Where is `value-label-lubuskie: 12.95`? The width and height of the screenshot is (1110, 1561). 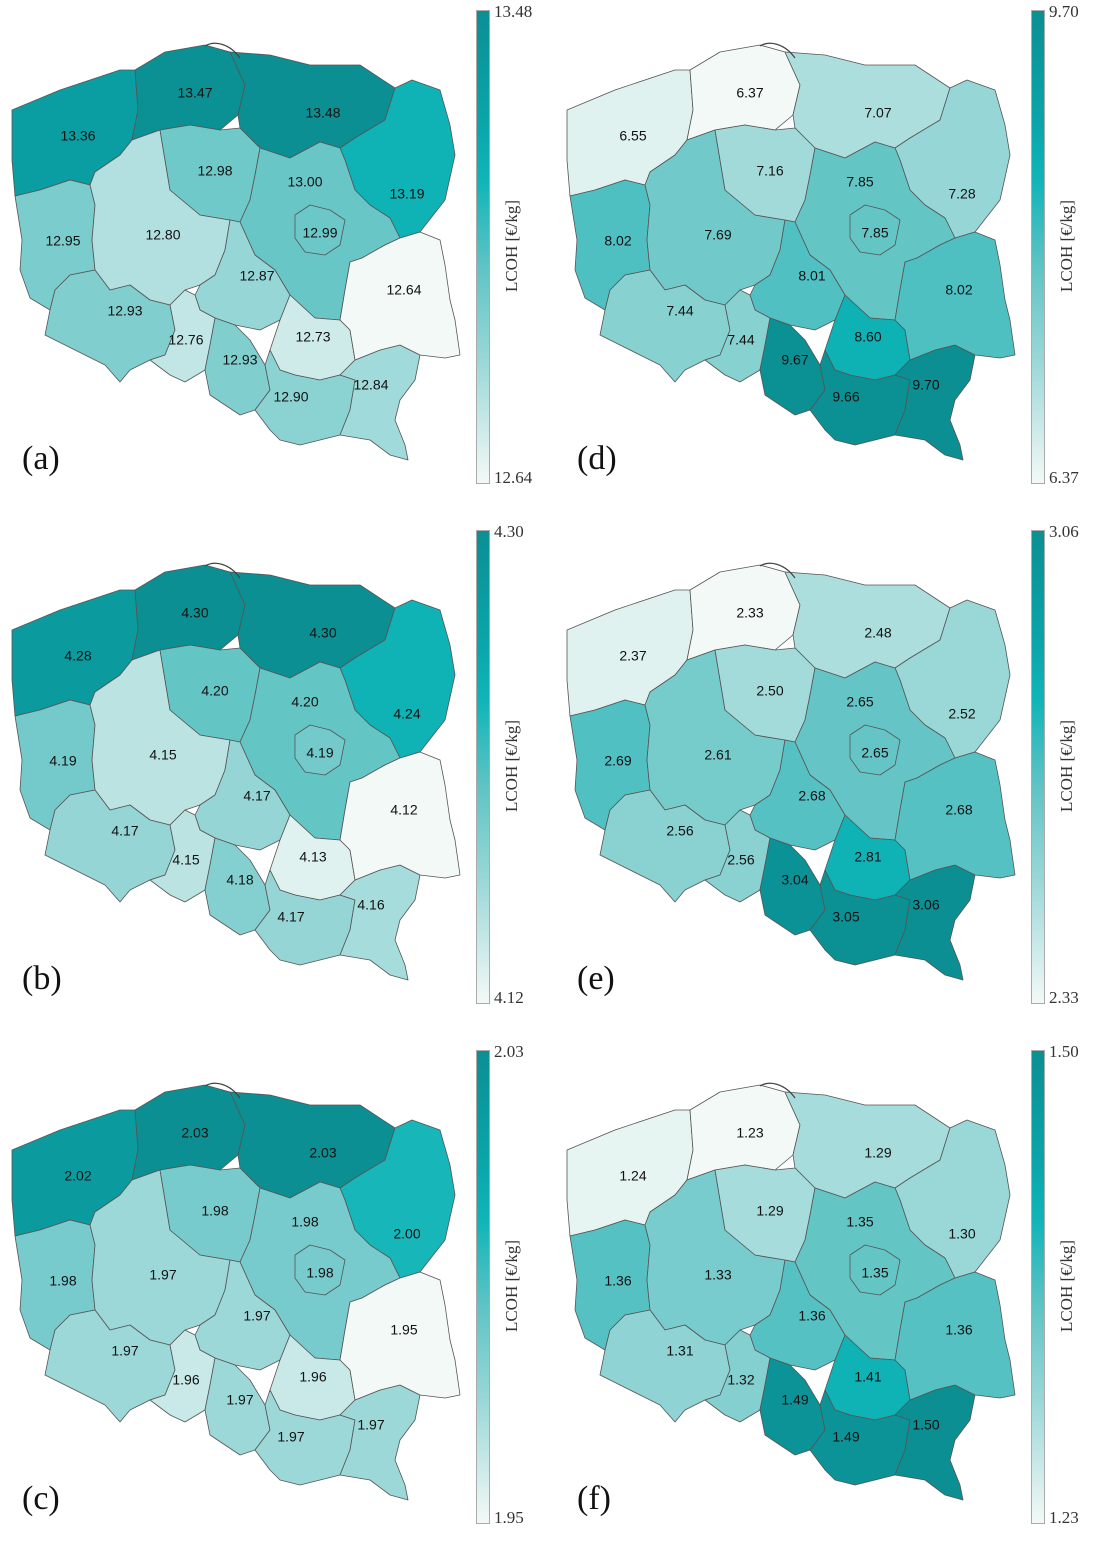 value-label-lubuskie: 12.95 is located at coordinates (62, 241).